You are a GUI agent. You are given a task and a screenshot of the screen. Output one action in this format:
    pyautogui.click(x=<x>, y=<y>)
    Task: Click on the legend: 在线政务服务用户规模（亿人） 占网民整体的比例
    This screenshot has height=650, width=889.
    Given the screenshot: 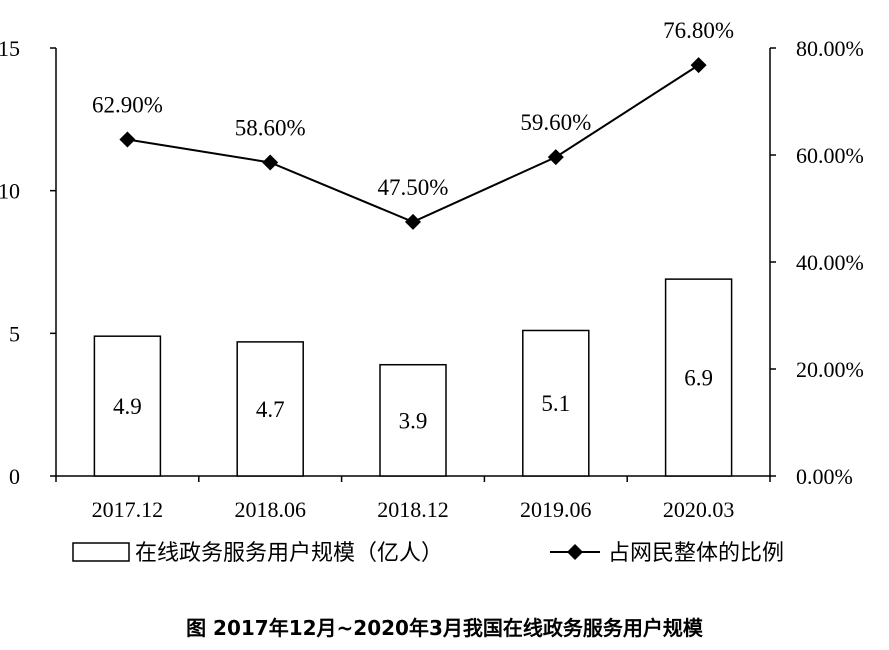 What is the action you would take?
    pyautogui.click(x=428, y=553)
    